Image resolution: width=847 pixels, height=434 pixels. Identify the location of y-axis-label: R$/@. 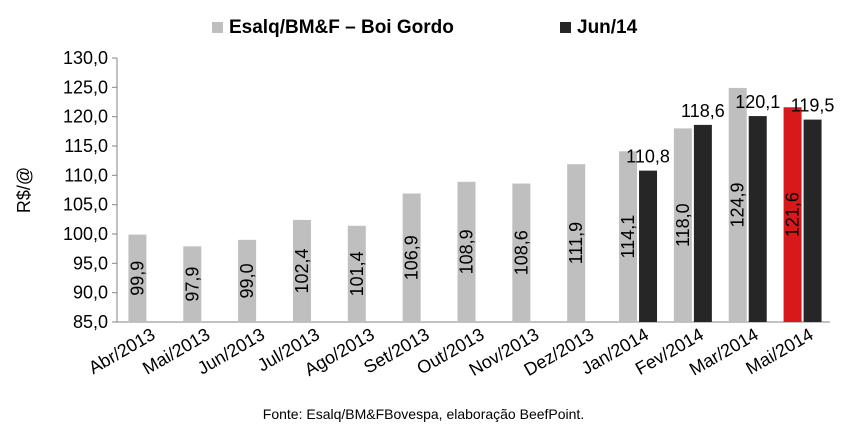
(24, 190).